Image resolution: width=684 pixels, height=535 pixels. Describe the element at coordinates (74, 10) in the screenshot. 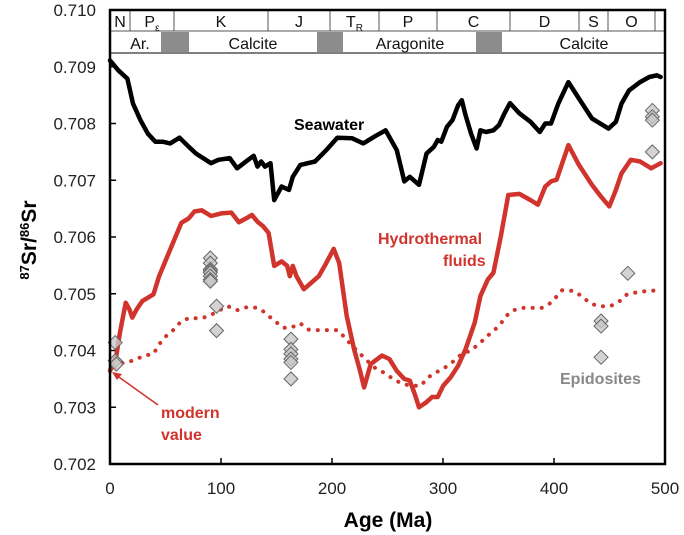

I see `y-tick-label: 0.710` at that location.